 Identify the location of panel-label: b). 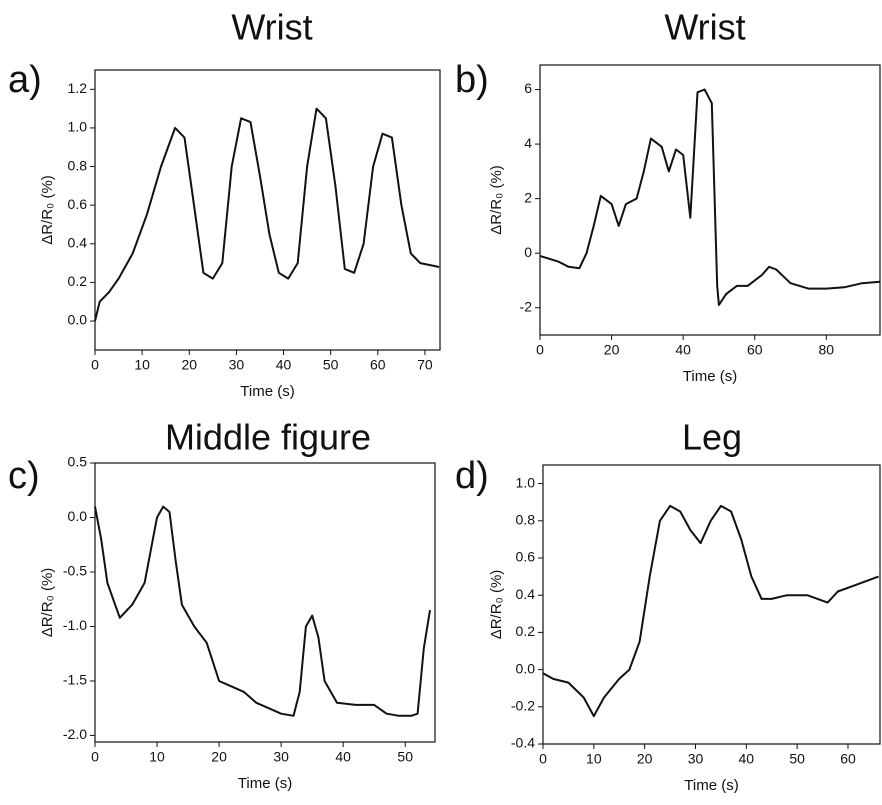
(472, 80).